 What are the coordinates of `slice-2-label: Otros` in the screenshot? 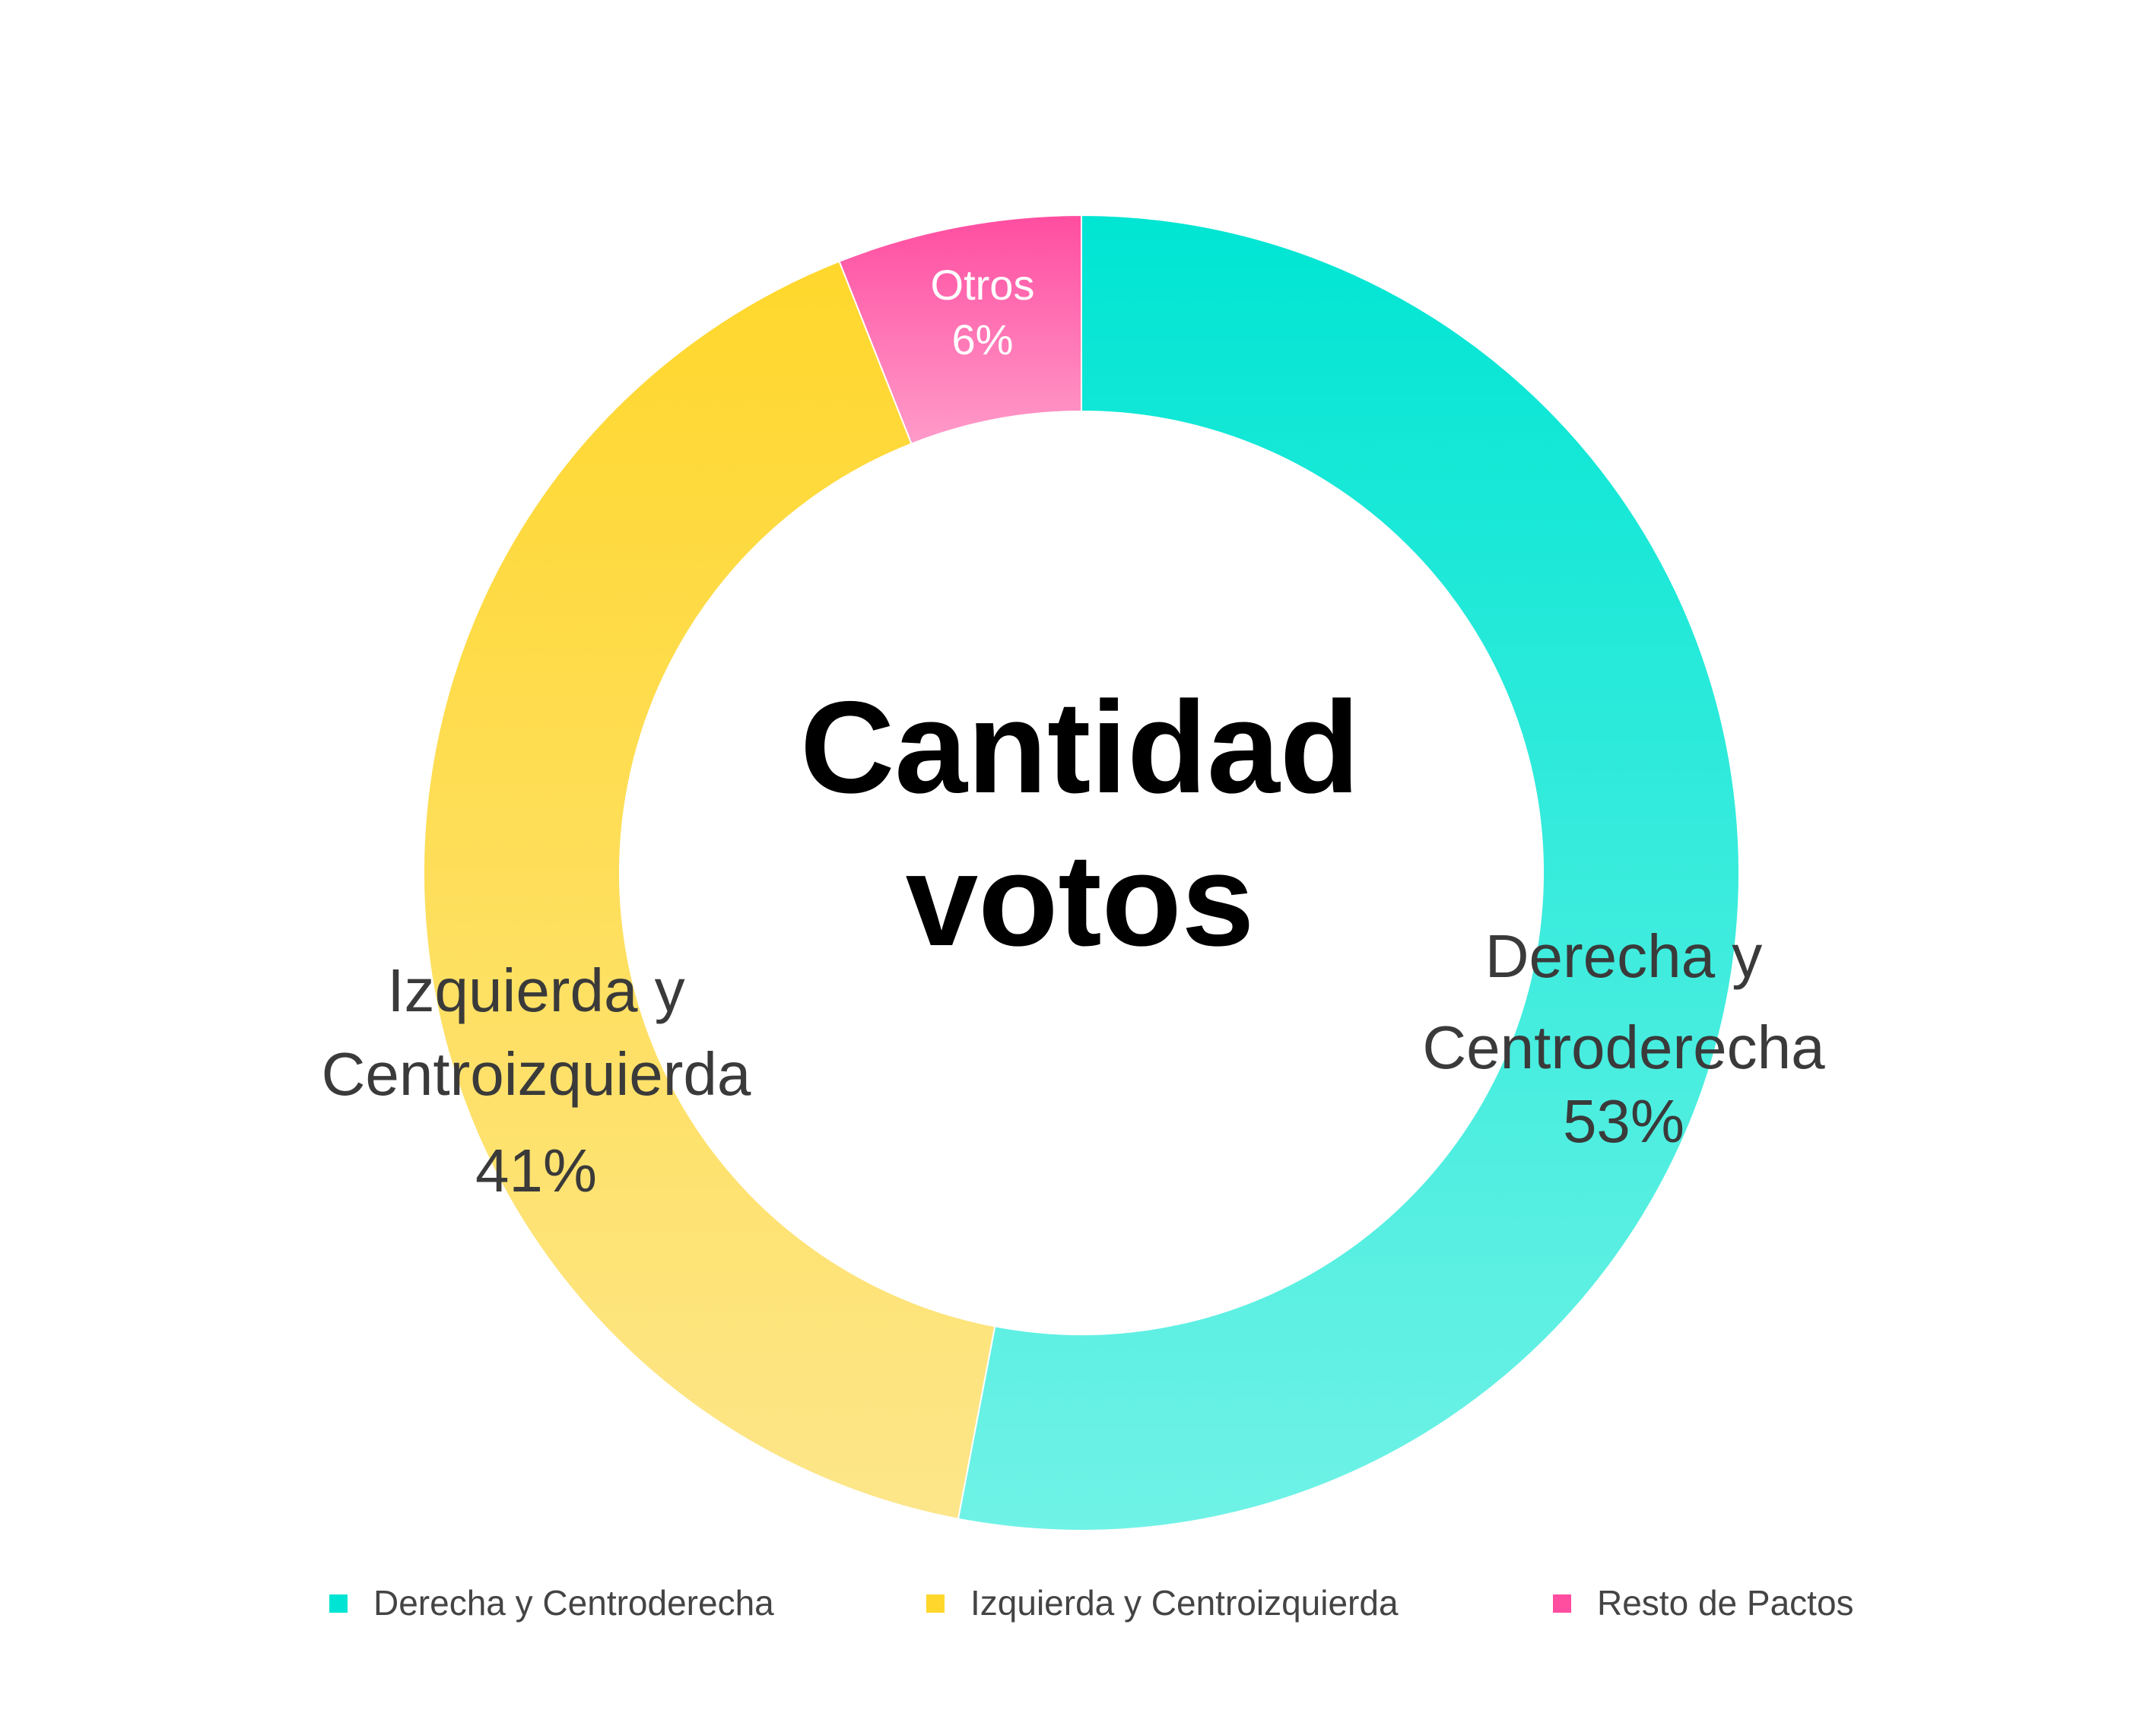 It's located at (983, 285).